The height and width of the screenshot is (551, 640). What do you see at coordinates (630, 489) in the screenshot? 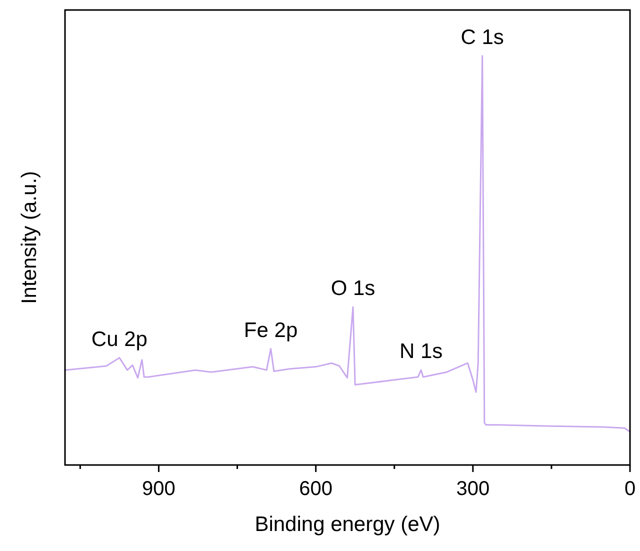
I see `x-tick-label: 0` at bounding box center [630, 489].